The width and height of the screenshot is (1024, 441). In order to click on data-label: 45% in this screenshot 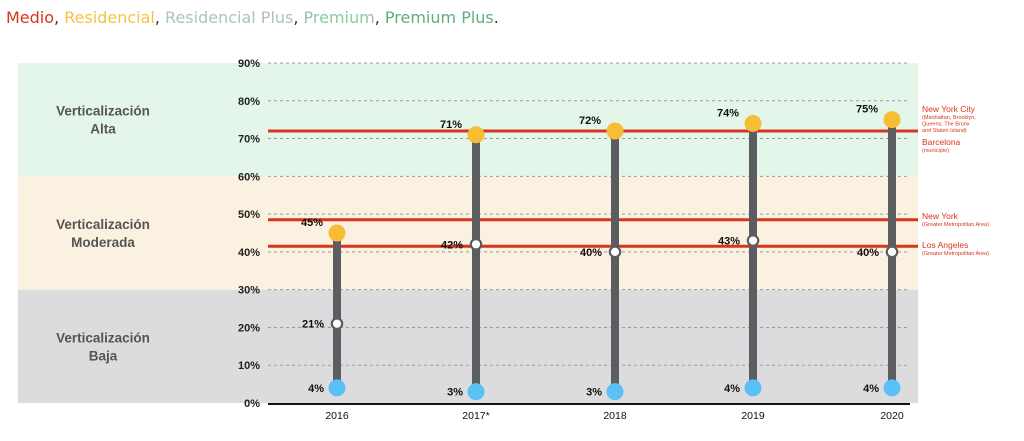, I will do `click(312, 223)`.